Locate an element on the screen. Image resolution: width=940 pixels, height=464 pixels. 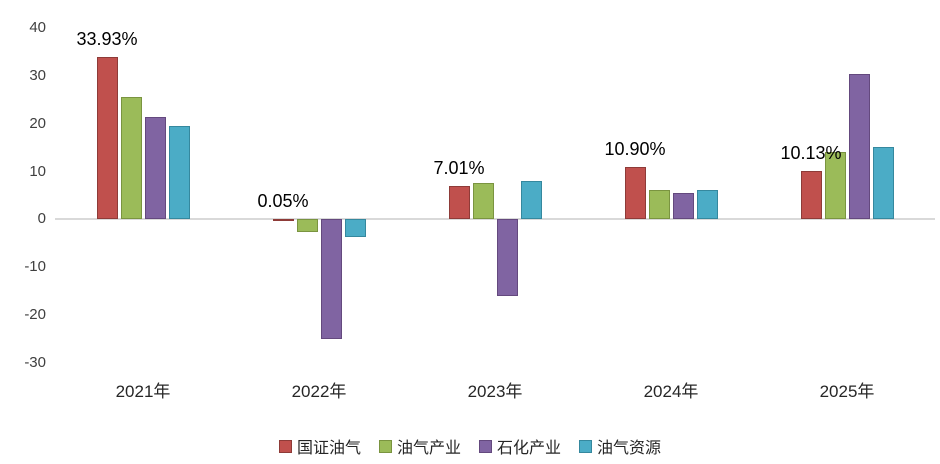
bar-油气资源-2023年 is located at coordinates (531, 200).